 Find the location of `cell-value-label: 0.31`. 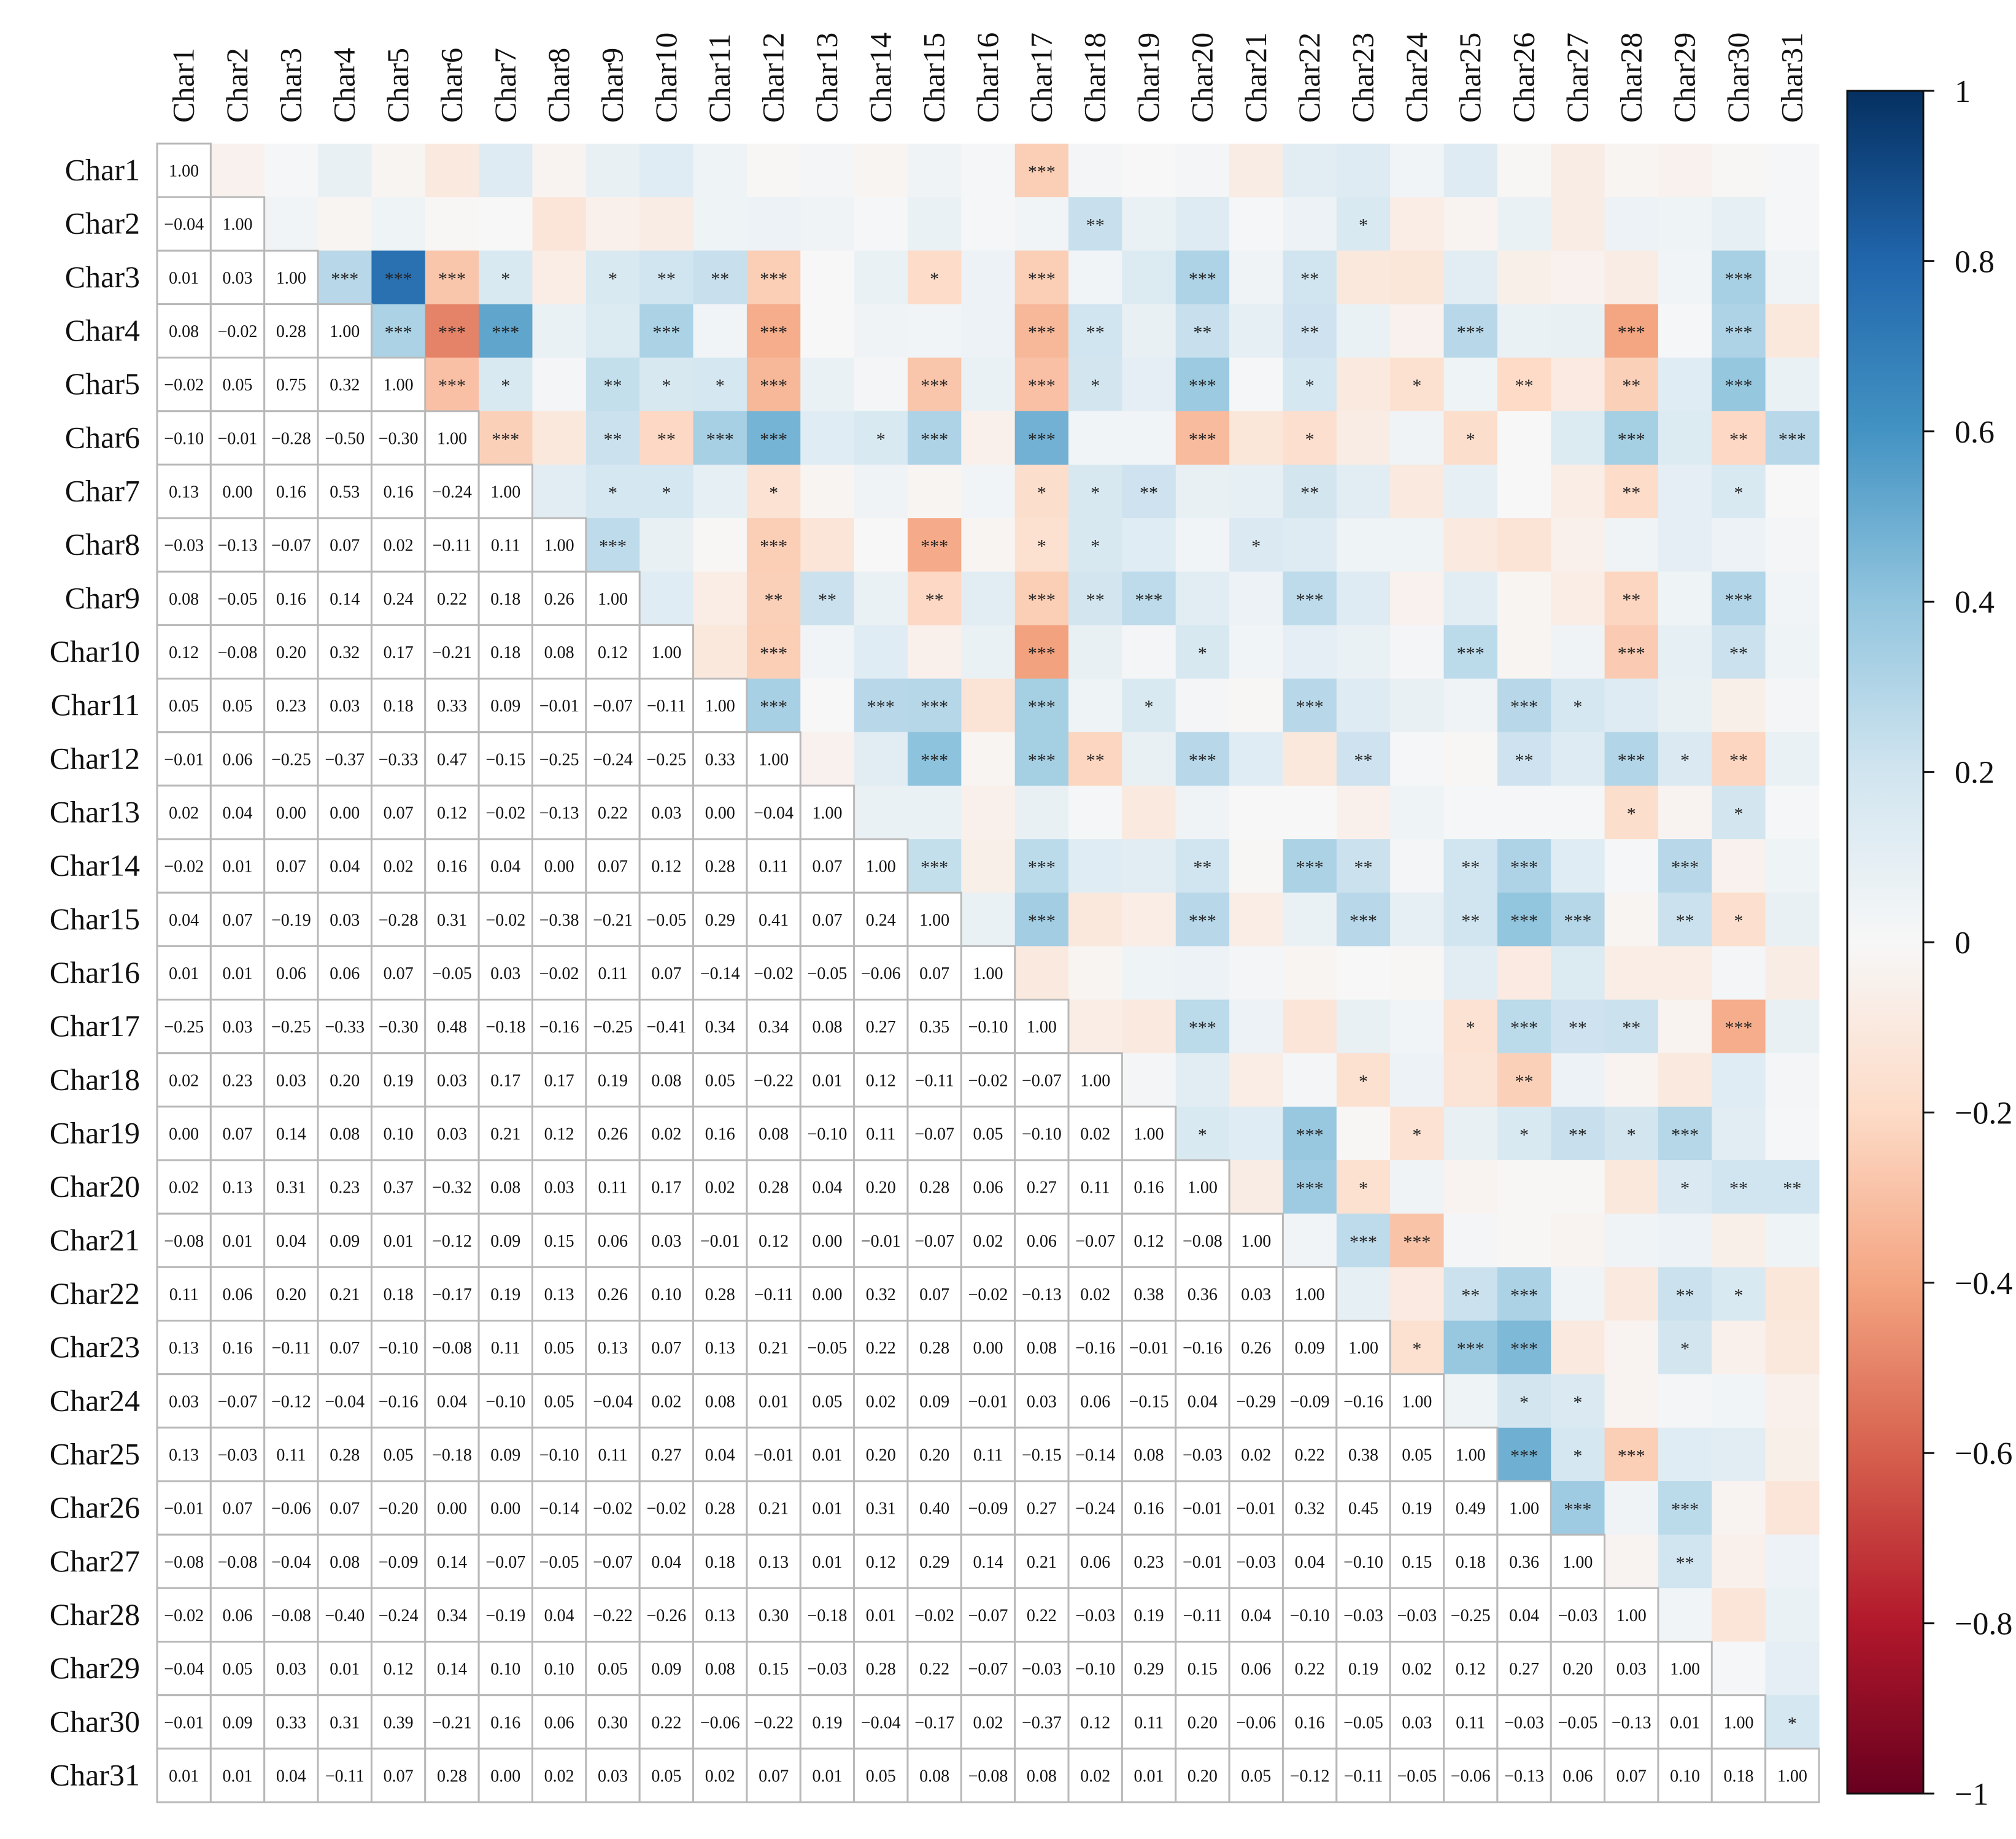

cell-value-label: 0.31 is located at coordinates (345, 1722).